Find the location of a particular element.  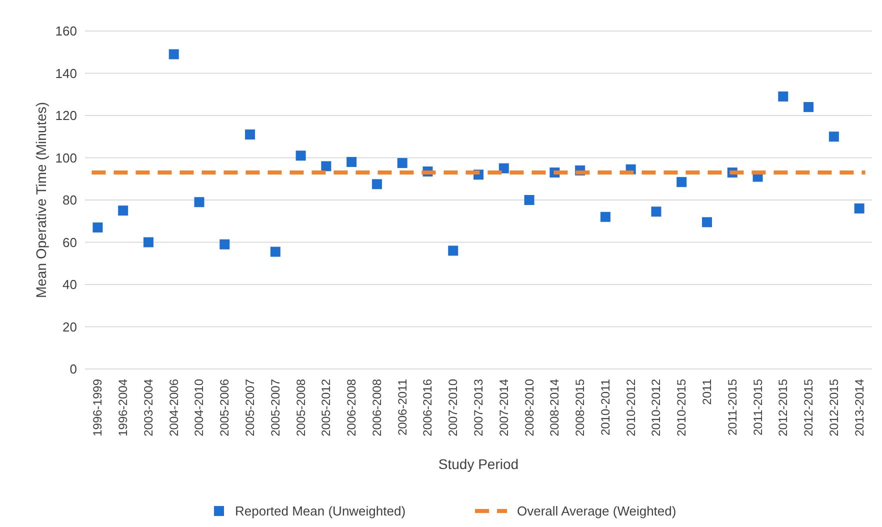

y-tick-label: 80 is located at coordinates (69, 200).